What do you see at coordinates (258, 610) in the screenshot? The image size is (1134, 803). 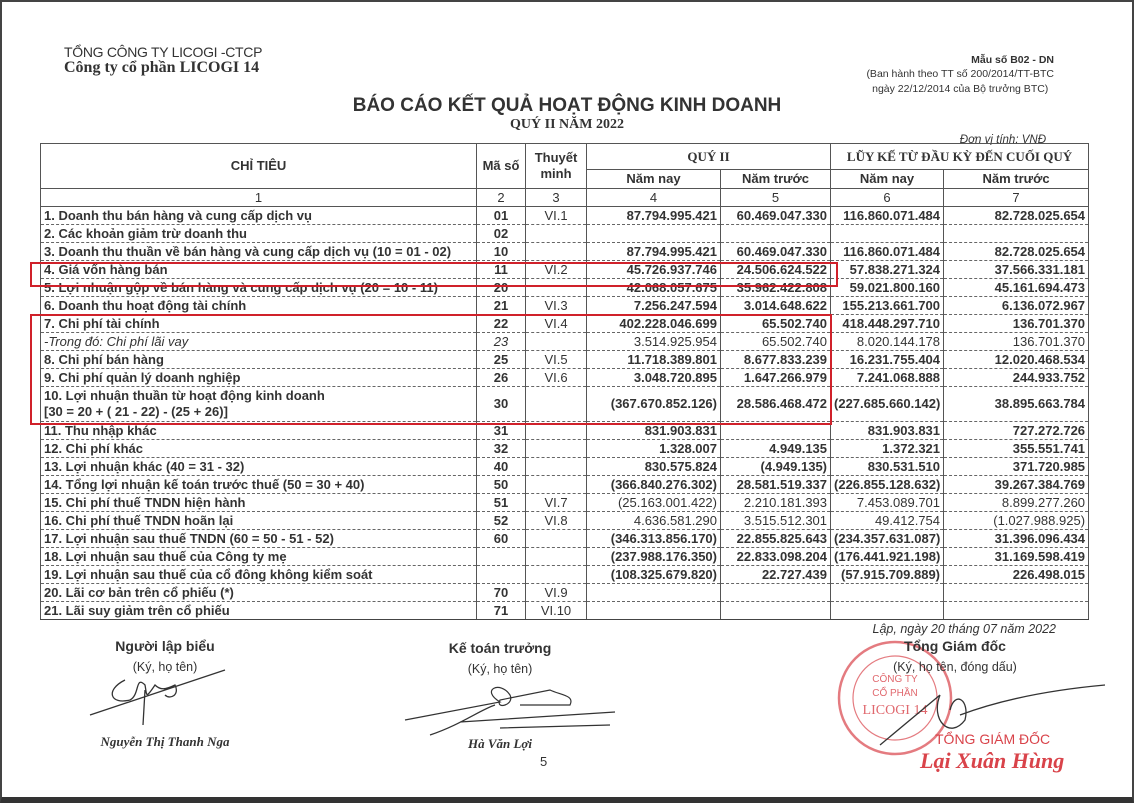 I see `row-label: 21. Lãi suy giảm trên cổ phiếu` at bounding box center [258, 610].